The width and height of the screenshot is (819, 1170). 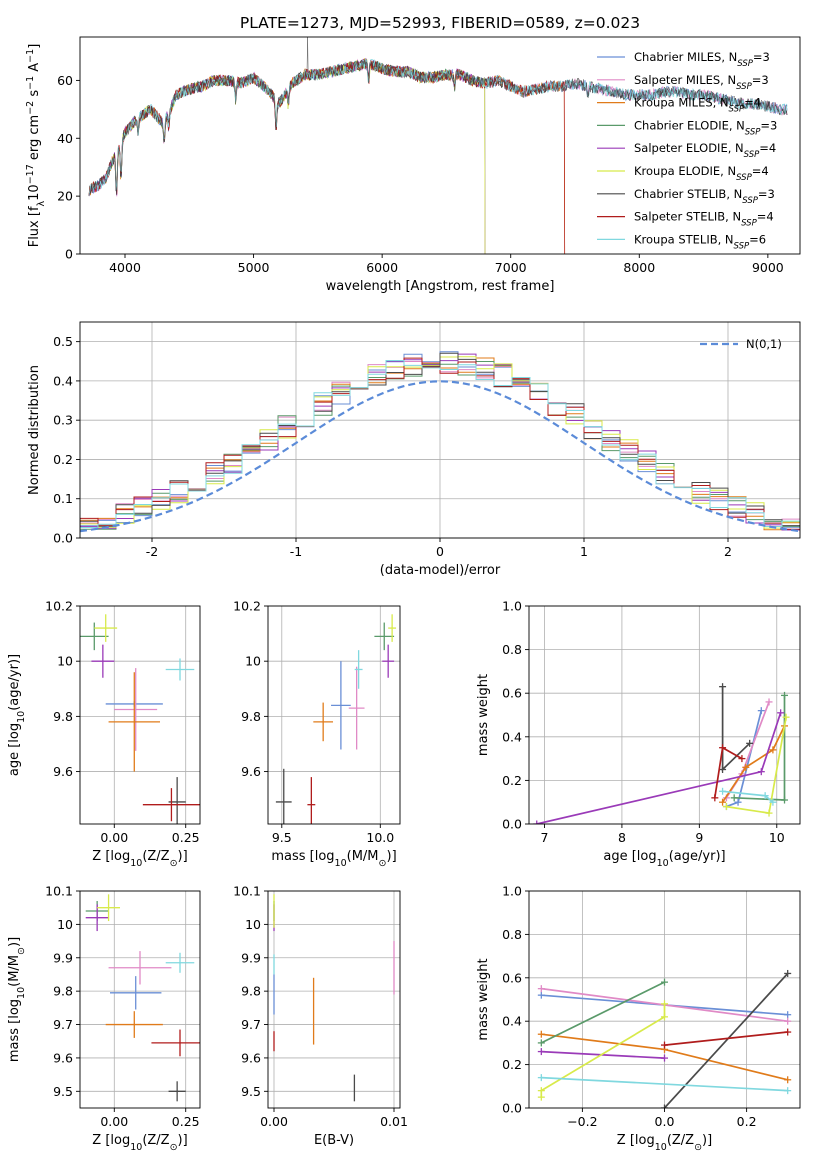 What do you see at coordinates (59, 606) in the screenshot?
I see `y-tick-label: 10.2` at bounding box center [59, 606].